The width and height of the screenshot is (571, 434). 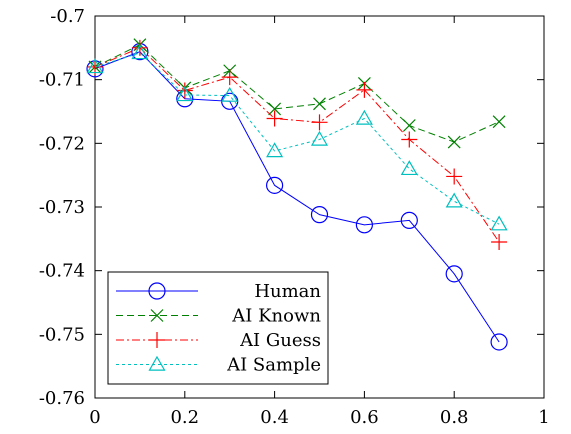 I want to click on legend-marker-ai-known, so click(x=157, y=315).